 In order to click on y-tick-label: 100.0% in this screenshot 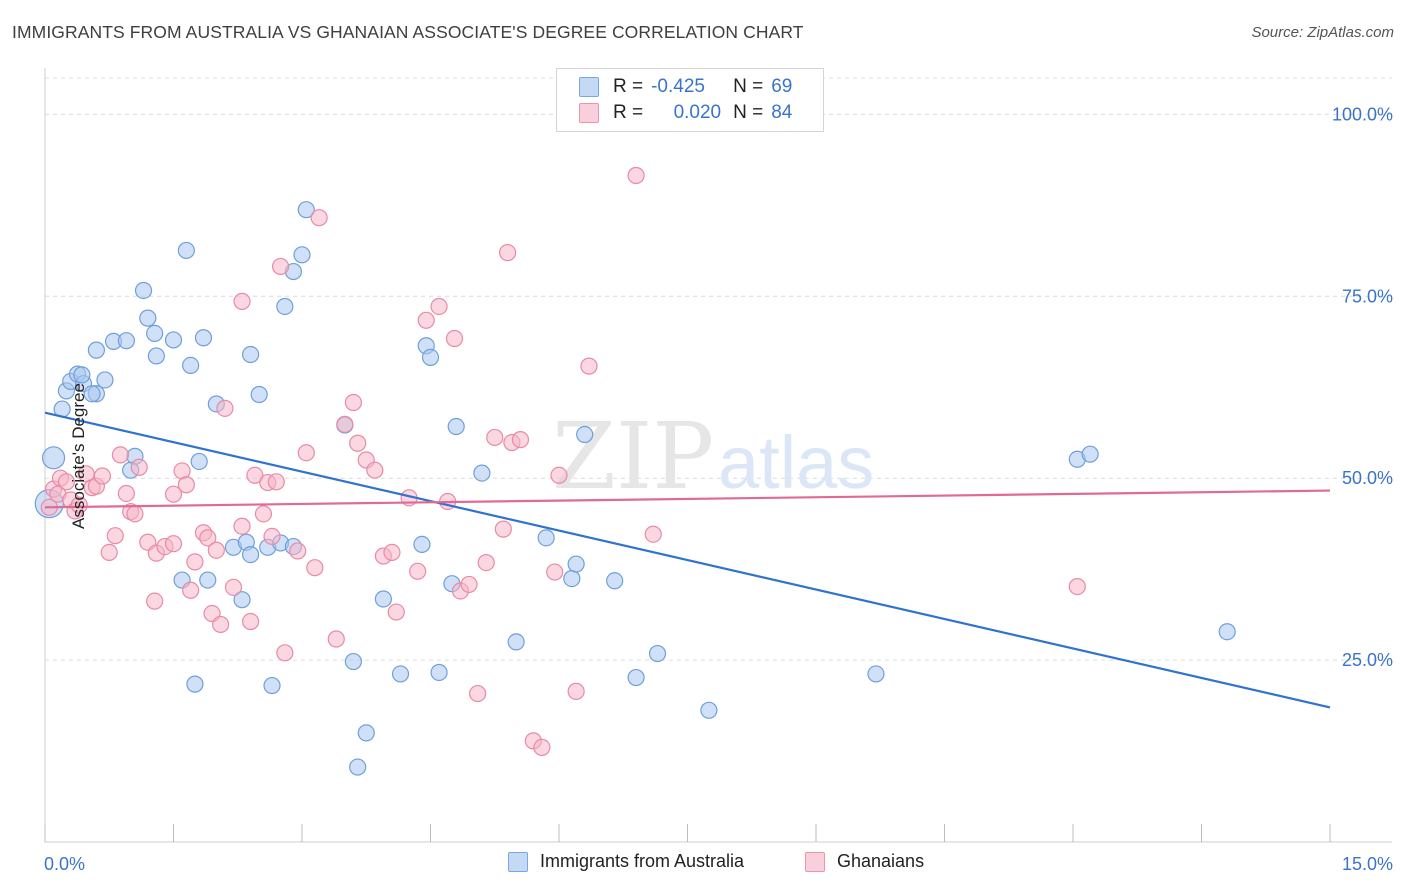, I will do `click(1362, 114)`.